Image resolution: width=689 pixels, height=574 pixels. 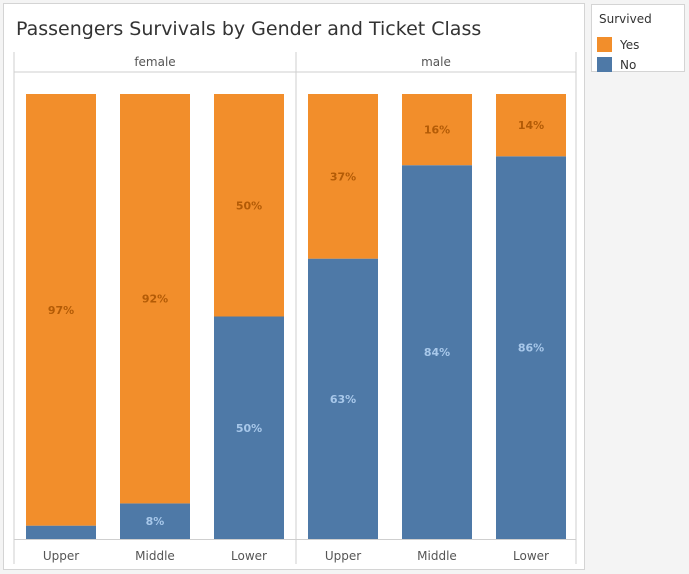 I want to click on data-label-female-middle-no: 8%, so click(x=155, y=521).